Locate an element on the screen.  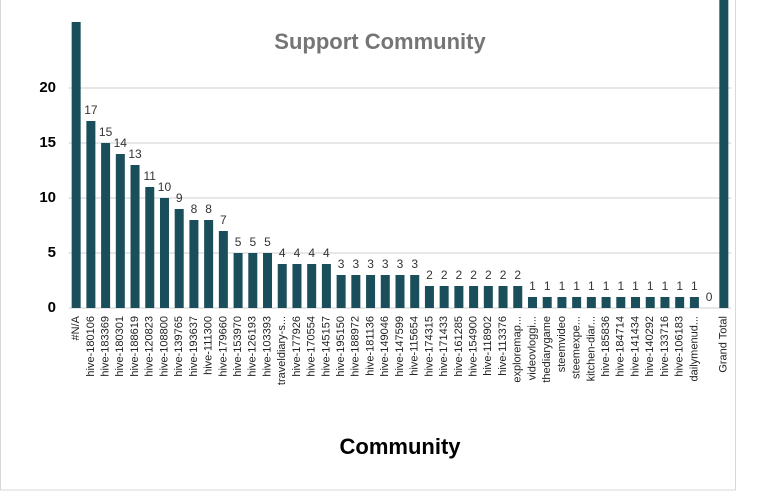
y-tick-label: 5 is located at coordinates (52, 252).